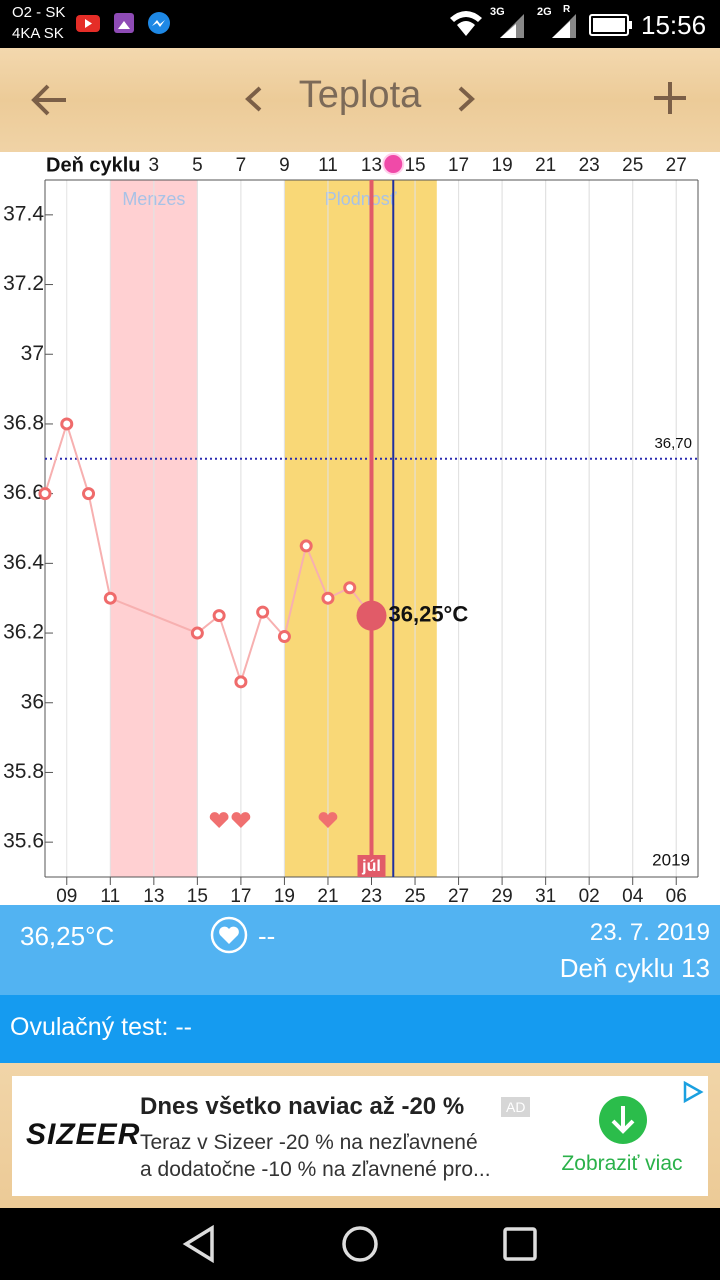 The width and height of the screenshot is (720, 1280). Describe the element at coordinates (502, 165) in the screenshot. I see `x2-tick-label: 19` at that location.